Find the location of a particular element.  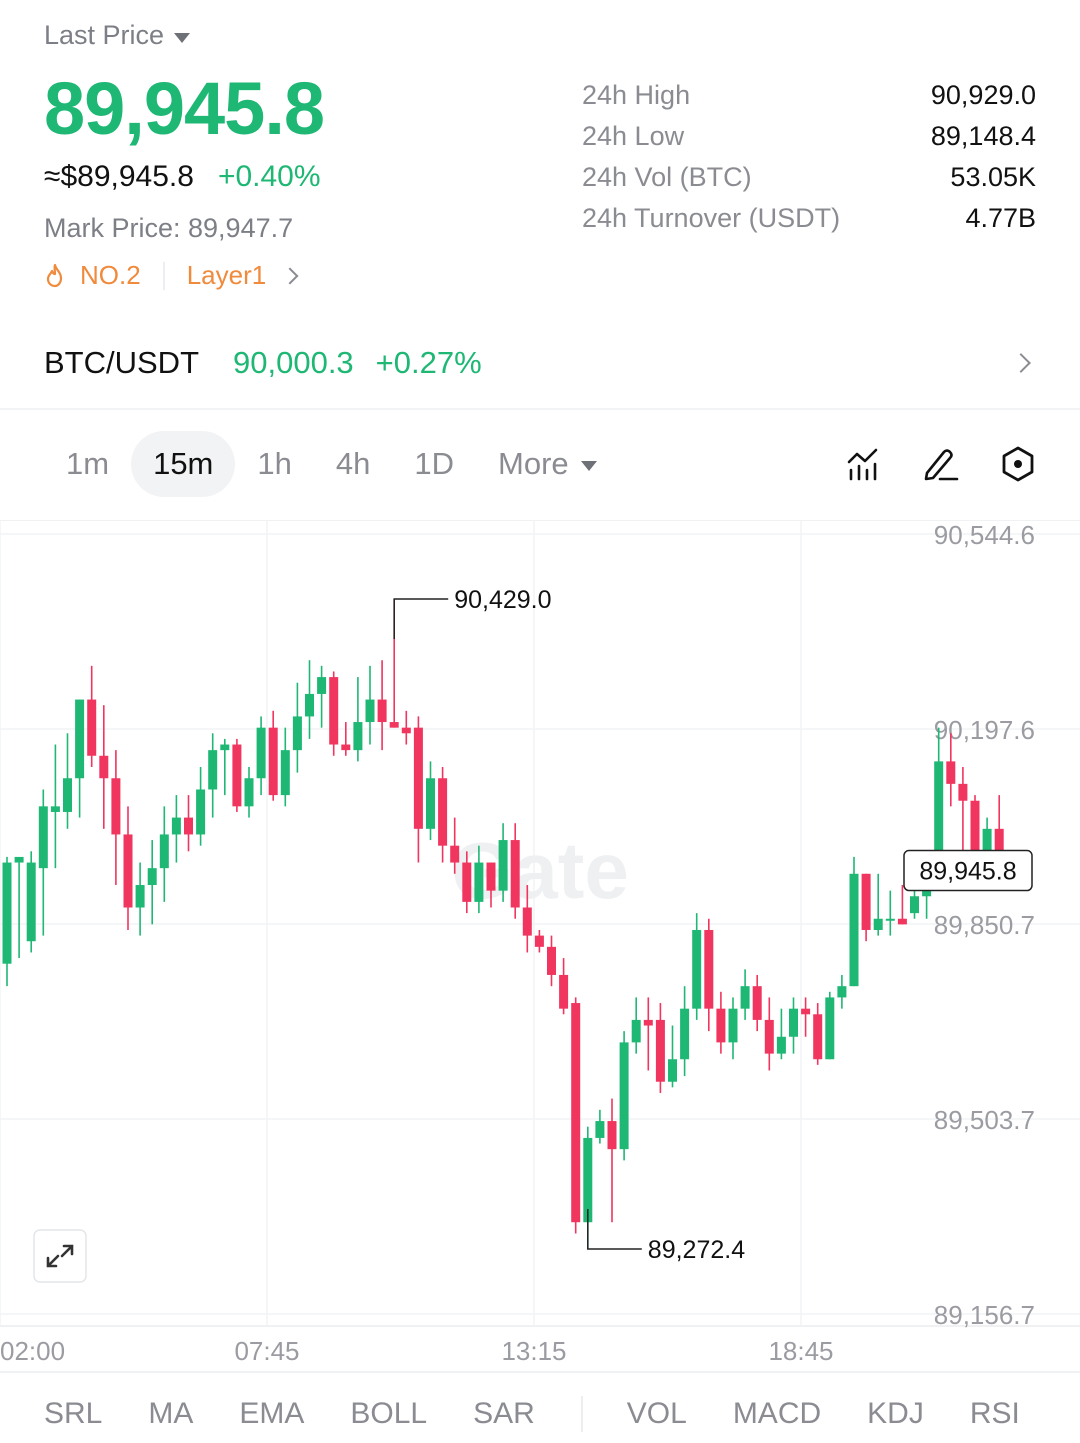

fullscreen-button is located at coordinates (60, 1256).